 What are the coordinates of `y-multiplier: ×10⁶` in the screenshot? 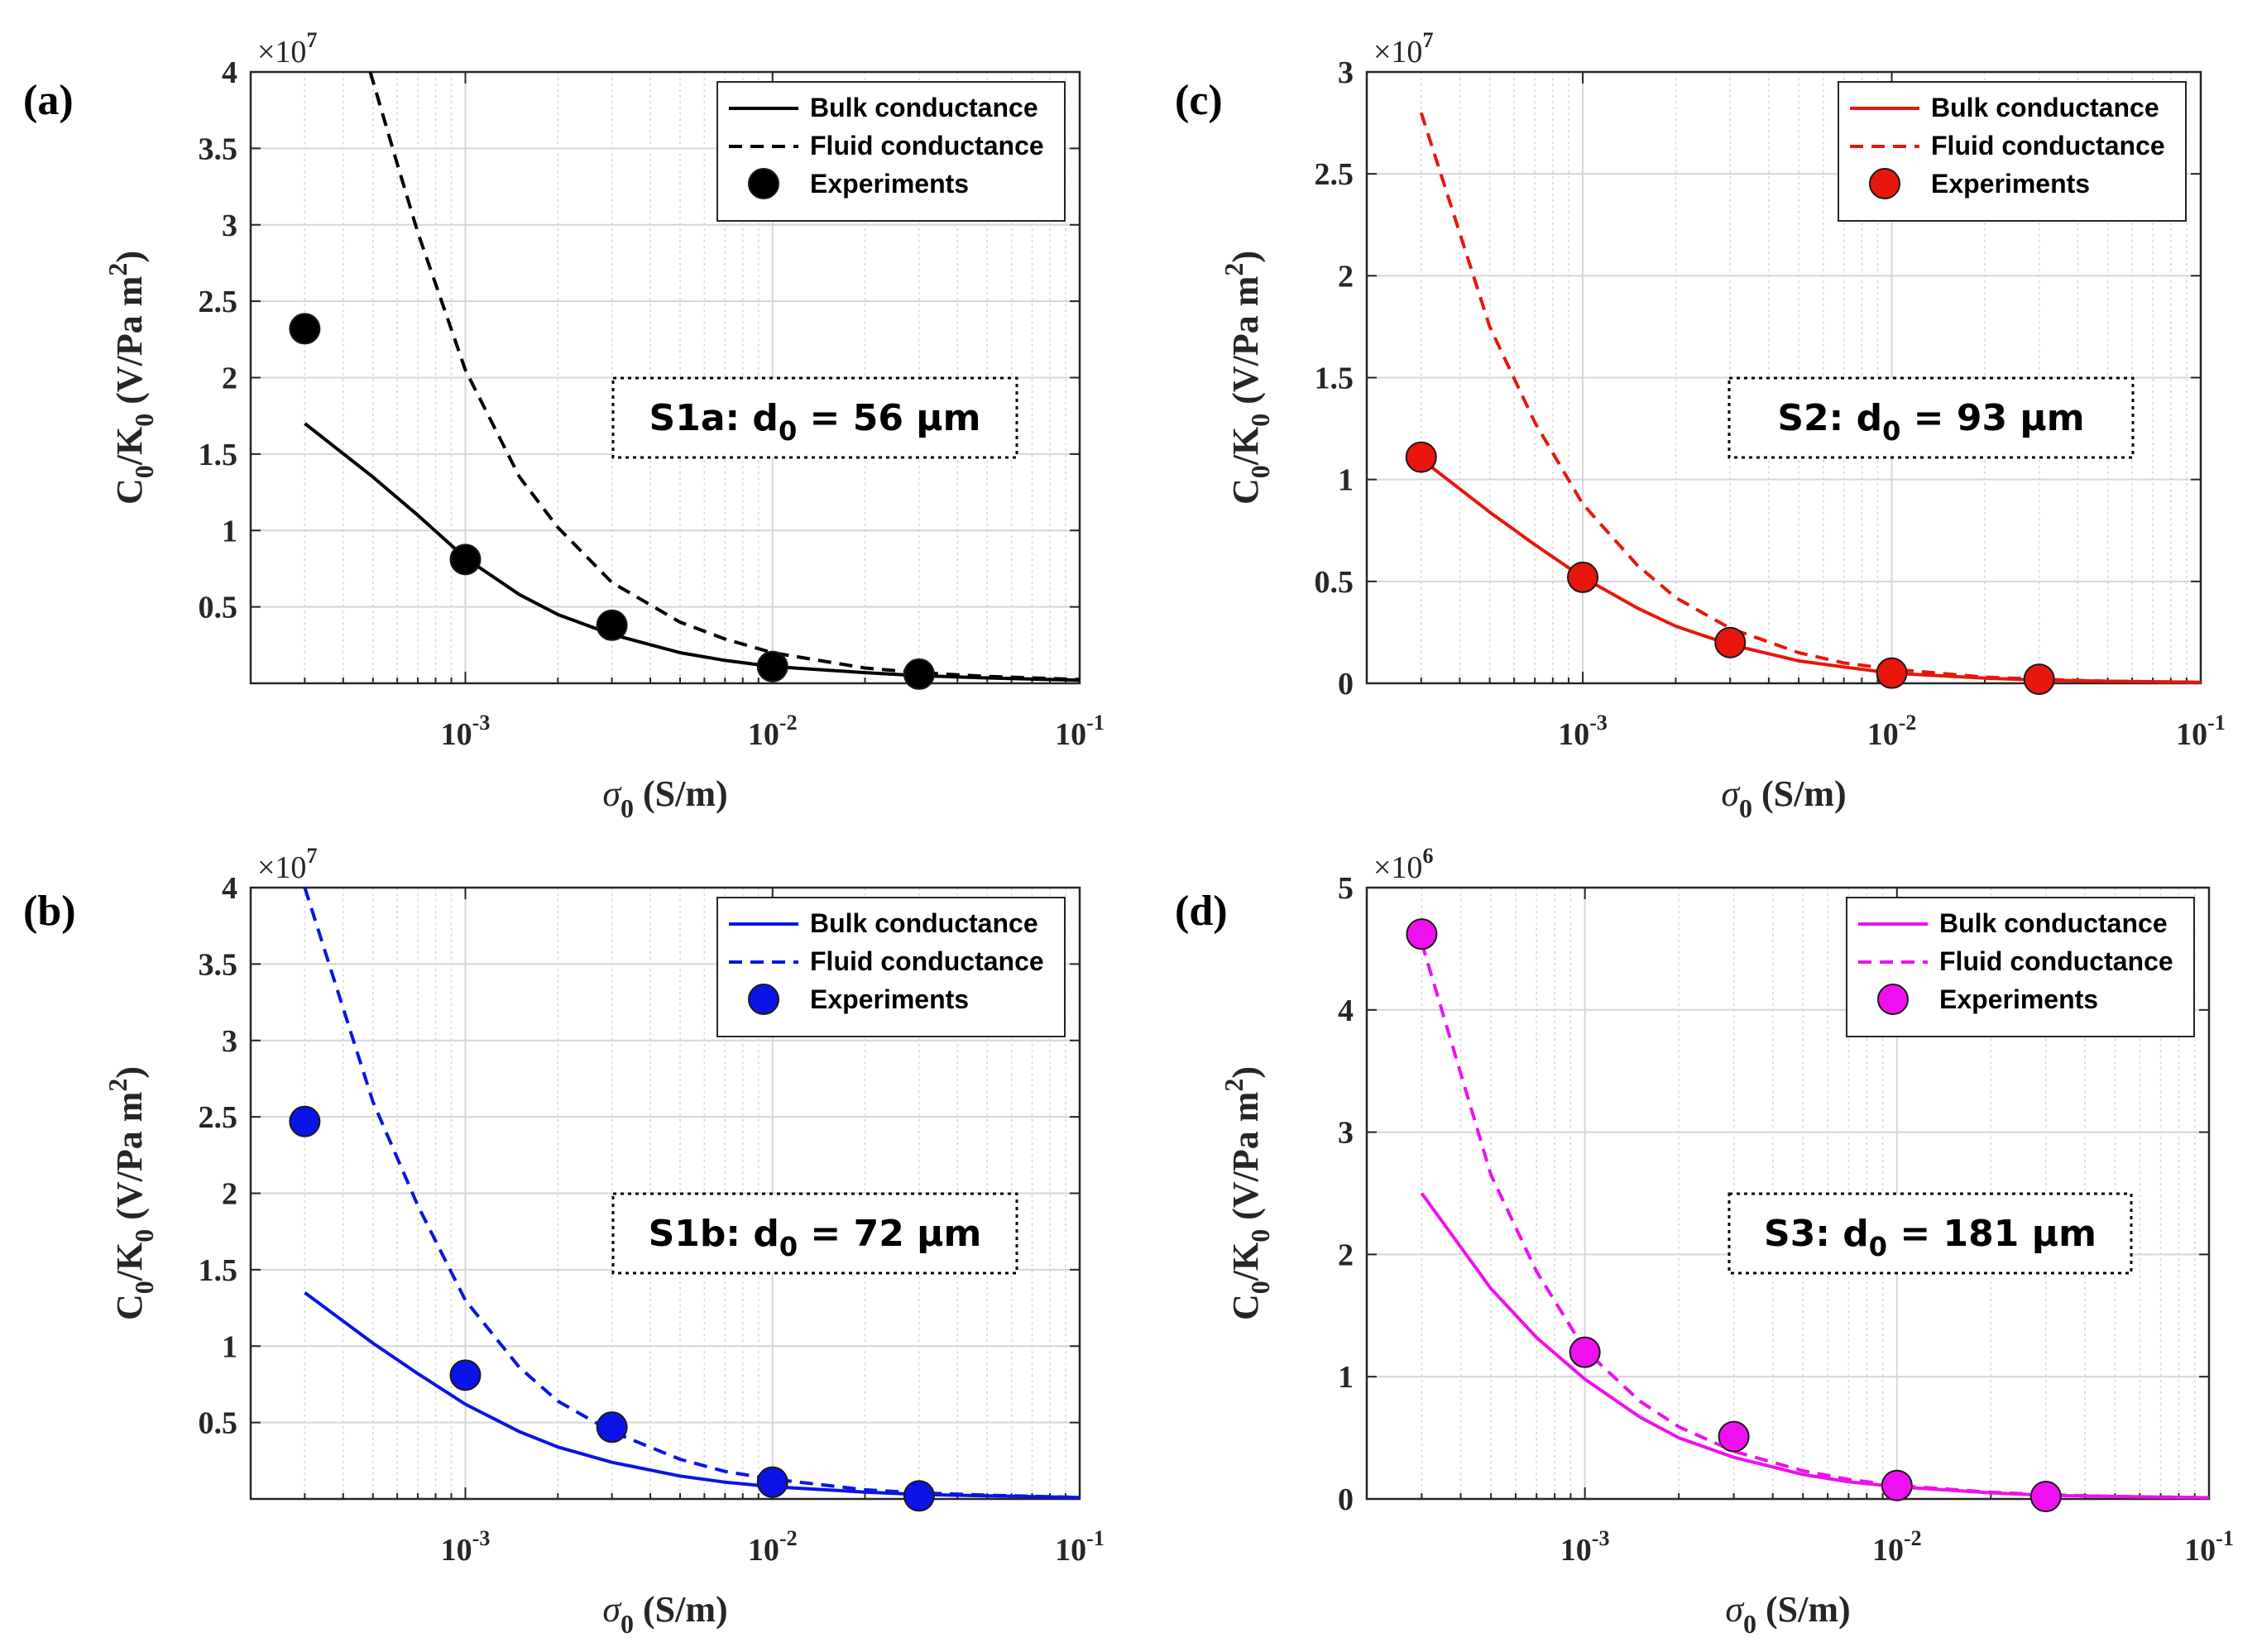 It's located at (1403, 864).